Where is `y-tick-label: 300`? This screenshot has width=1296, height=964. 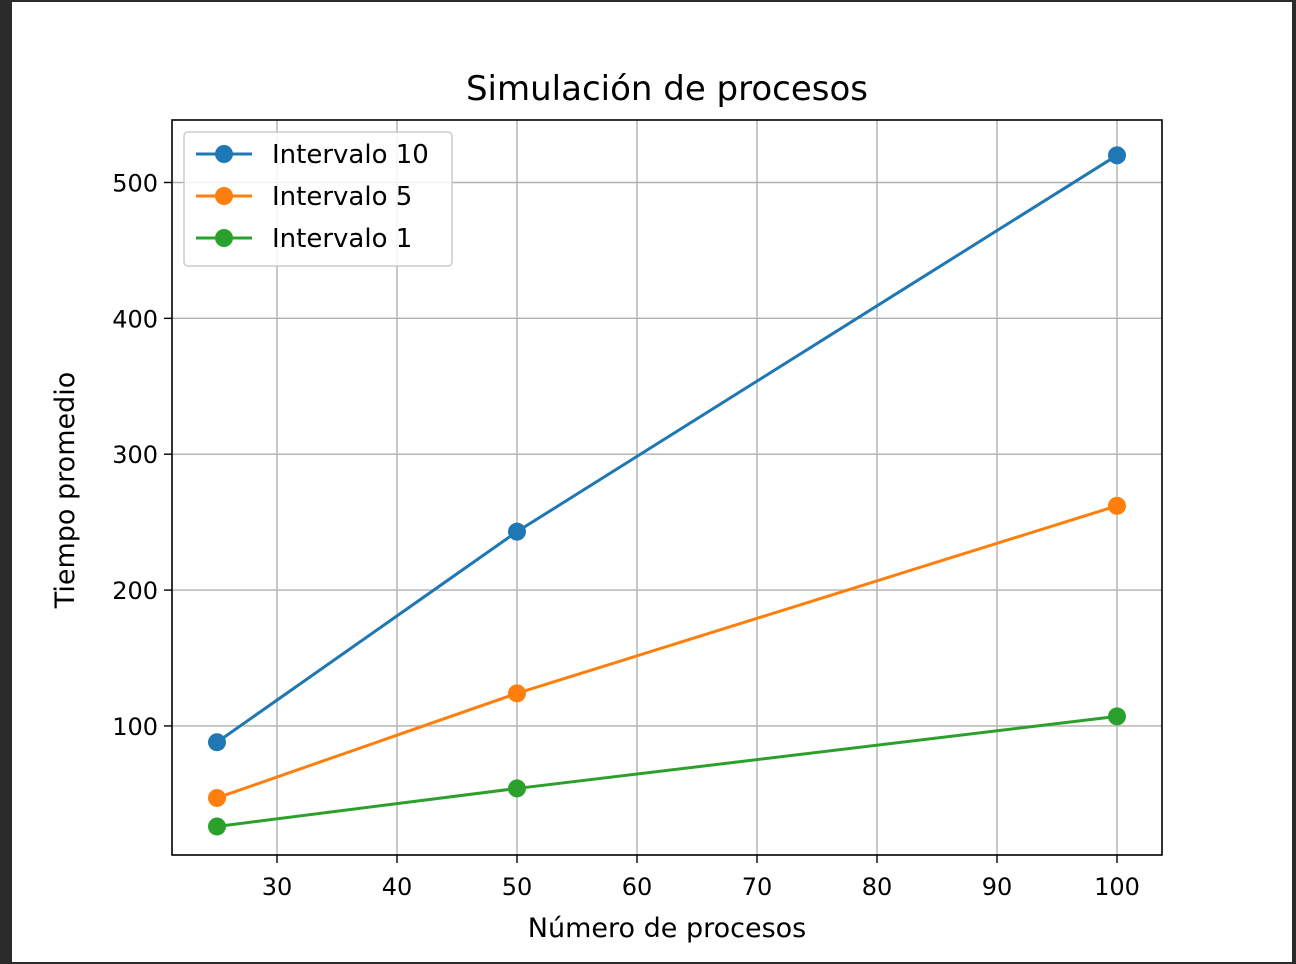
y-tick-label: 300 is located at coordinates (135, 455).